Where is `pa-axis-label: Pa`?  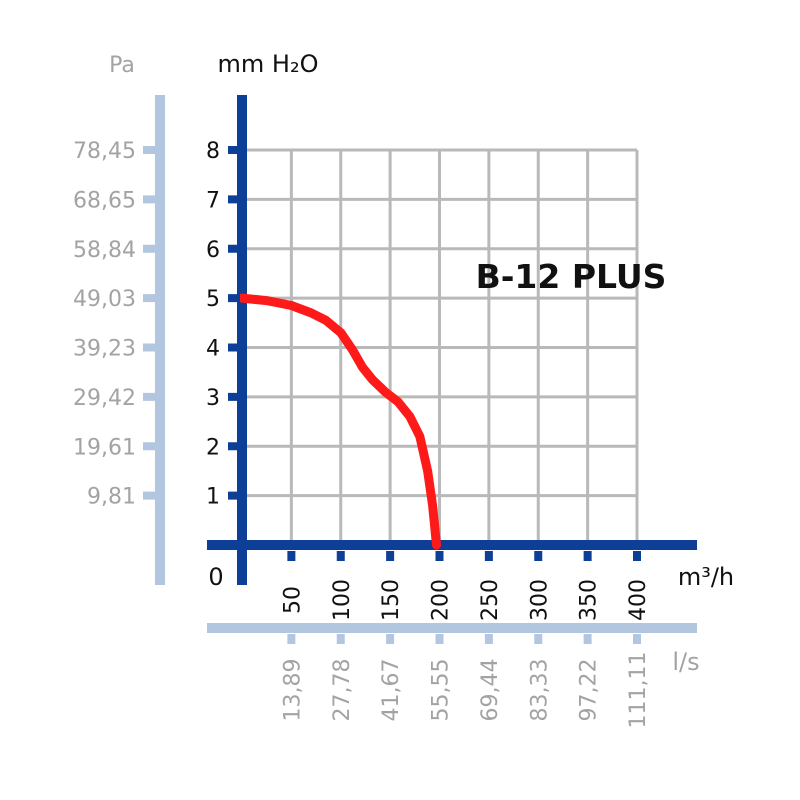
pa-axis-label: Pa is located at coordinates (122, 65).